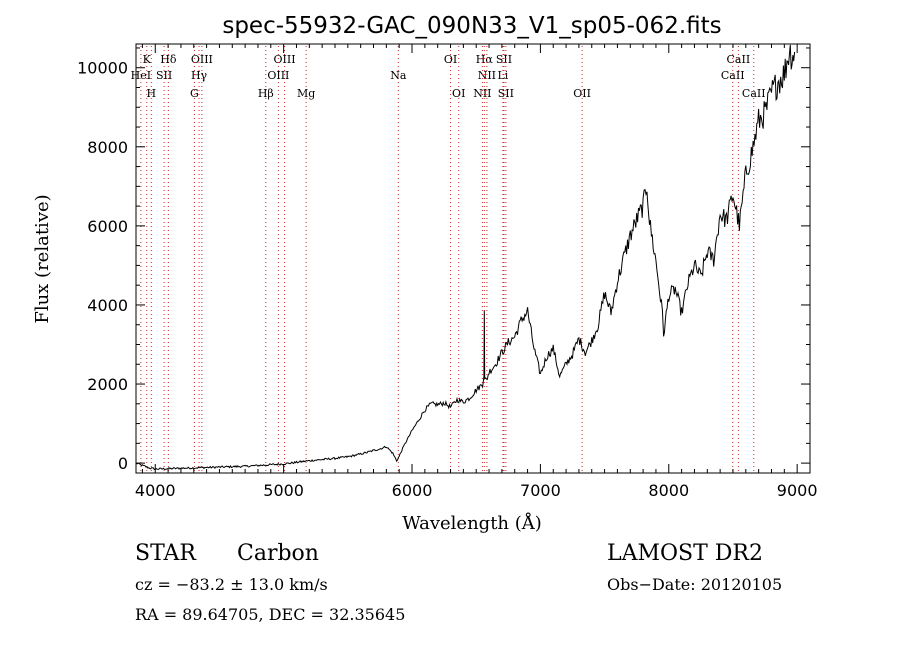  Describe the element at coordinates (582, 93) in the screenshot. I see `spectral-line-label: OII` at that location.